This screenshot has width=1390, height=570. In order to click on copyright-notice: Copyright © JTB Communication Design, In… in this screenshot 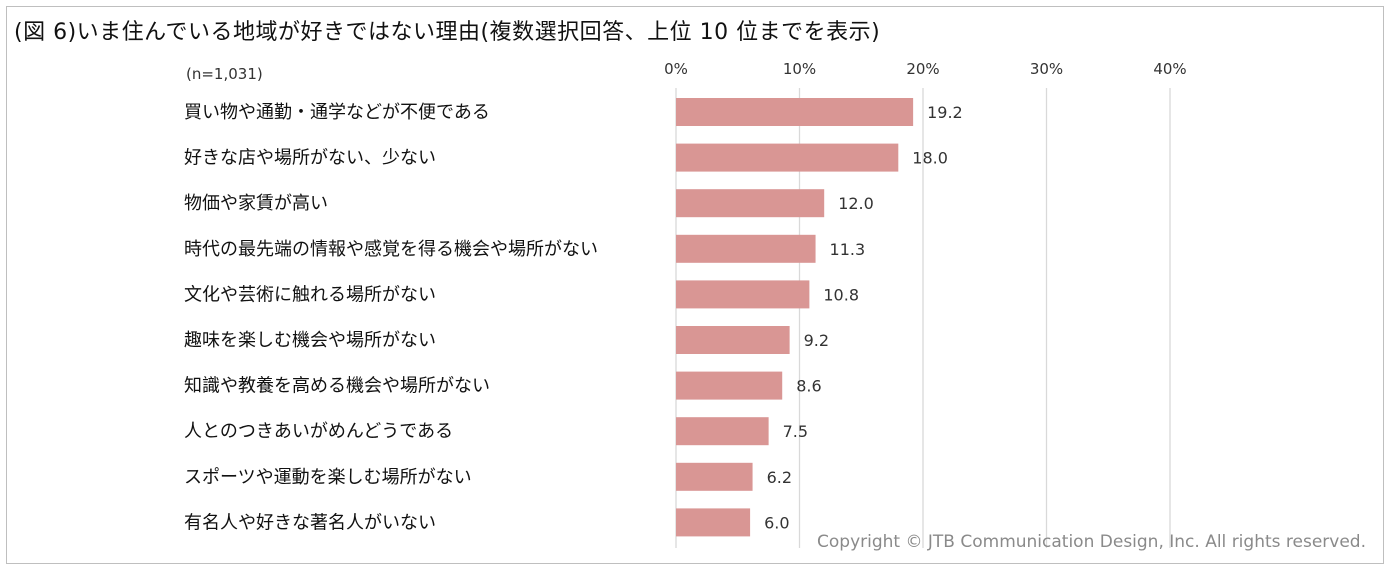, I will do `click(1091, 542)`.